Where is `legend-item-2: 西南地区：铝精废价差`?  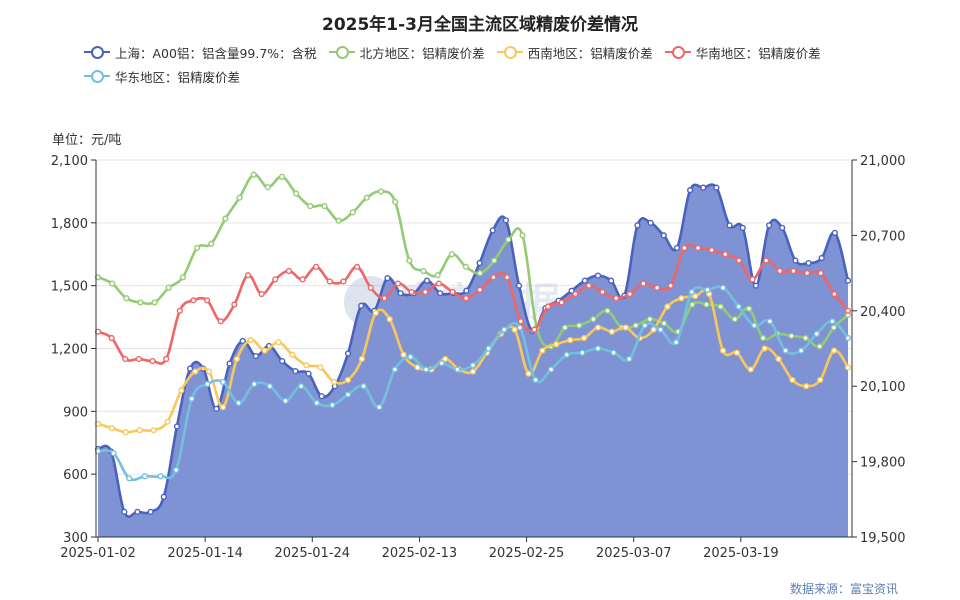
legend-item-2: 西南地区：铝精废价差 is located at coordinates (574, 52).